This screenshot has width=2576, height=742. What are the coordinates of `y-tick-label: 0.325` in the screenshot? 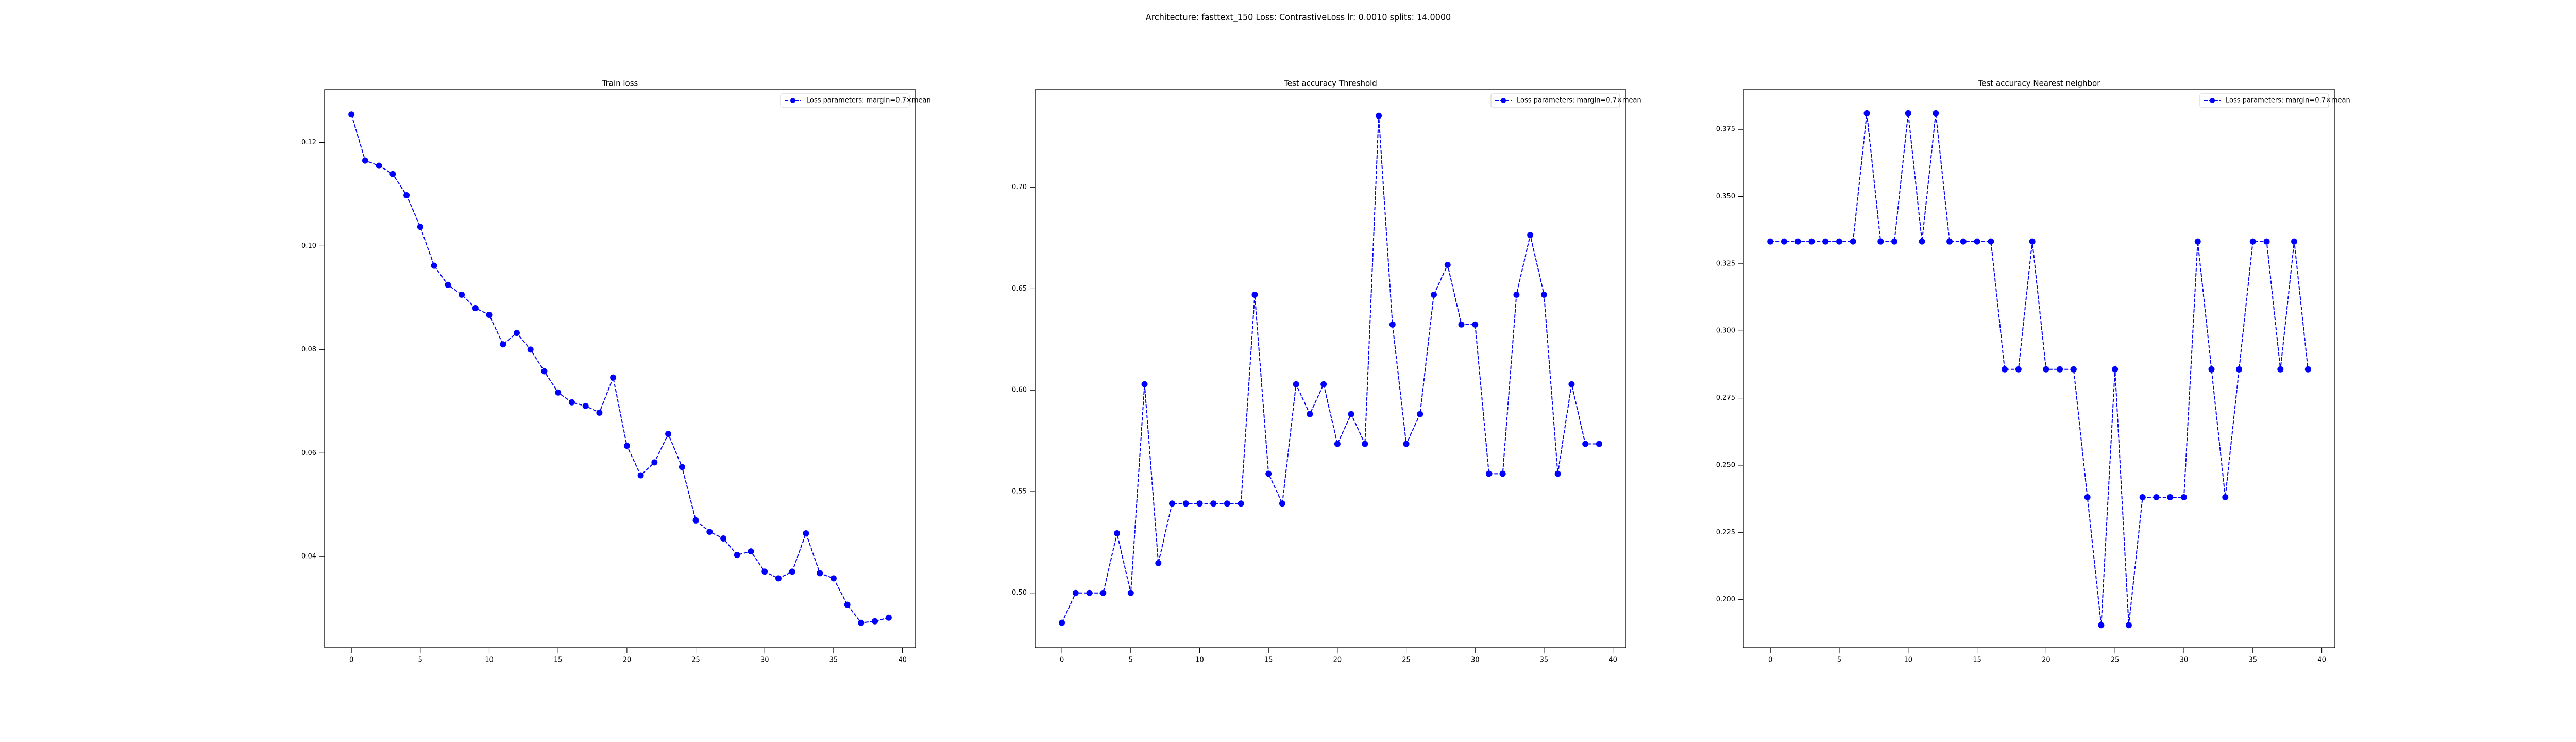 It's located at (1726, 263).